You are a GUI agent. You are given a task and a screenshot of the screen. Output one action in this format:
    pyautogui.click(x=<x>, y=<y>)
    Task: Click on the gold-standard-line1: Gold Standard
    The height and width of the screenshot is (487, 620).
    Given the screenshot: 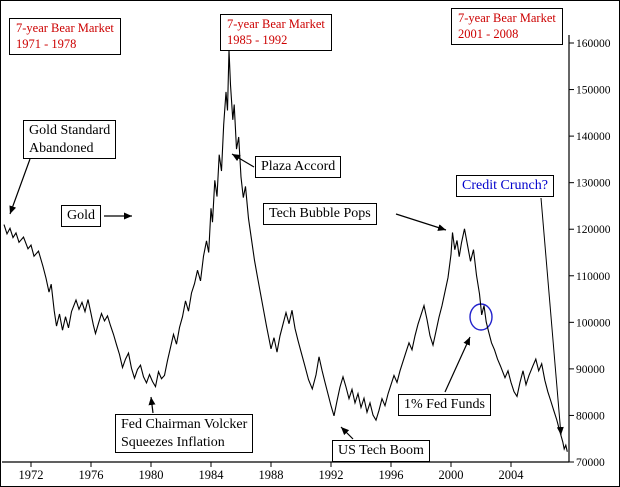 What is the action you would take?
    pyautogui.click(x=70, y=130)
    